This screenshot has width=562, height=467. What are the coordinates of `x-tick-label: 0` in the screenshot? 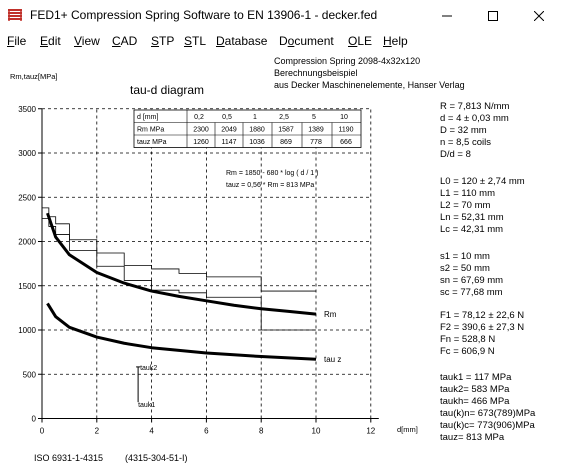 It's located at (42, 431).